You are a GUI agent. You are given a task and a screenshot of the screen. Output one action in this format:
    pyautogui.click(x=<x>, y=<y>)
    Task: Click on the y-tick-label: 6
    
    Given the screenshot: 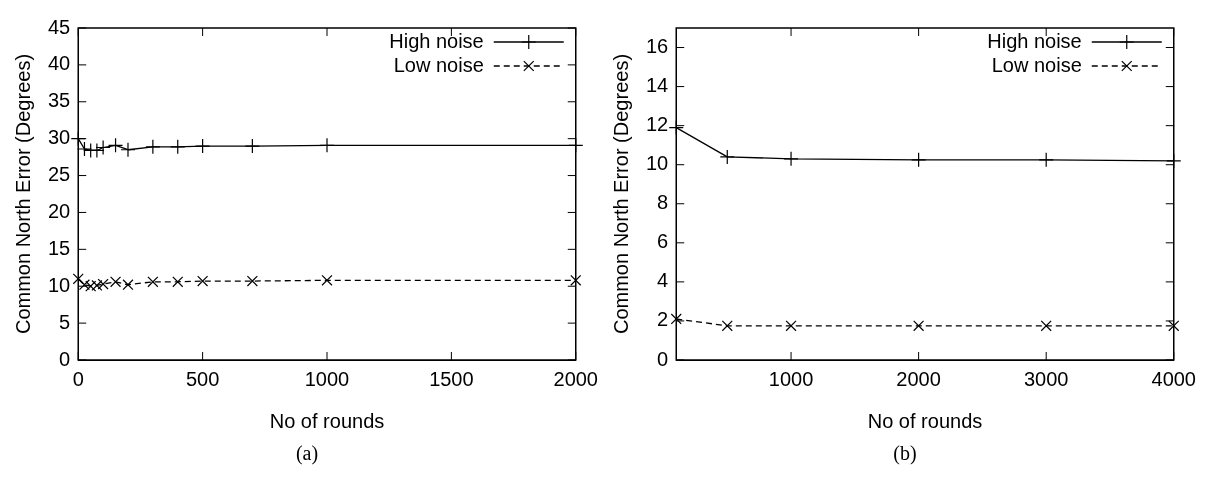 What is the action you would take?
    pyautogui.click(x=663, y=241)
    